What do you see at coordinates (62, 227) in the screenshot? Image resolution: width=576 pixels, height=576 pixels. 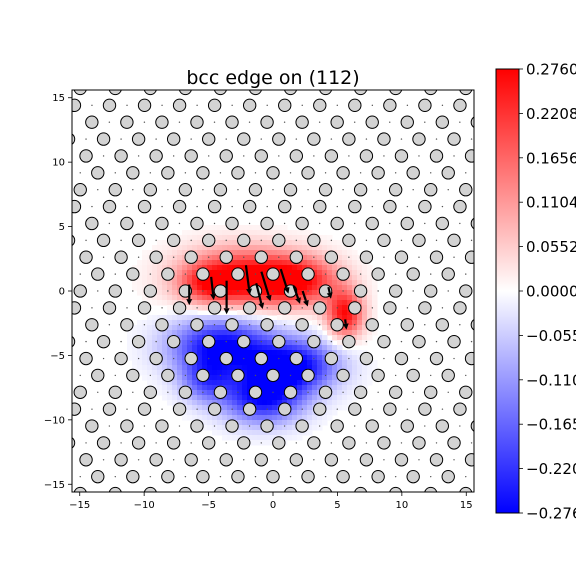 I see `y-tick-label: 5` at bounding box center [62, 227].